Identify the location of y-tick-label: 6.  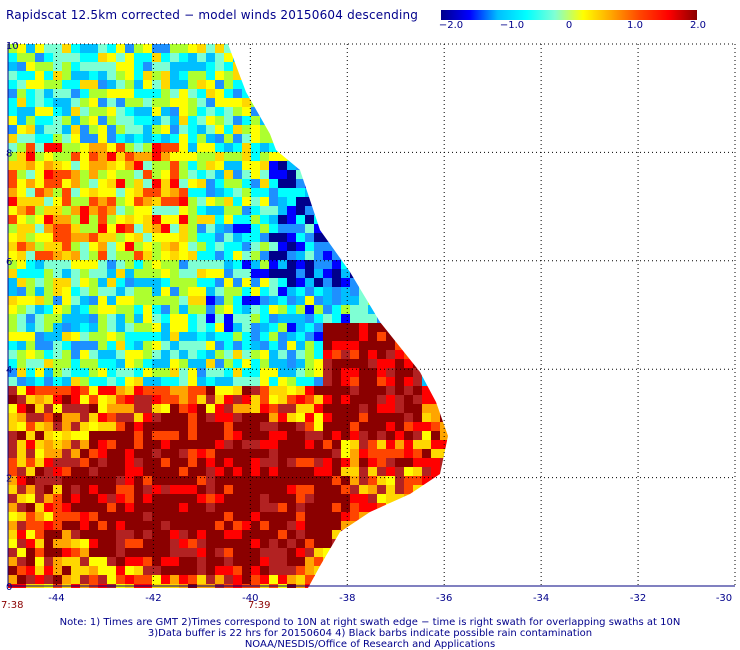
(9, 262).